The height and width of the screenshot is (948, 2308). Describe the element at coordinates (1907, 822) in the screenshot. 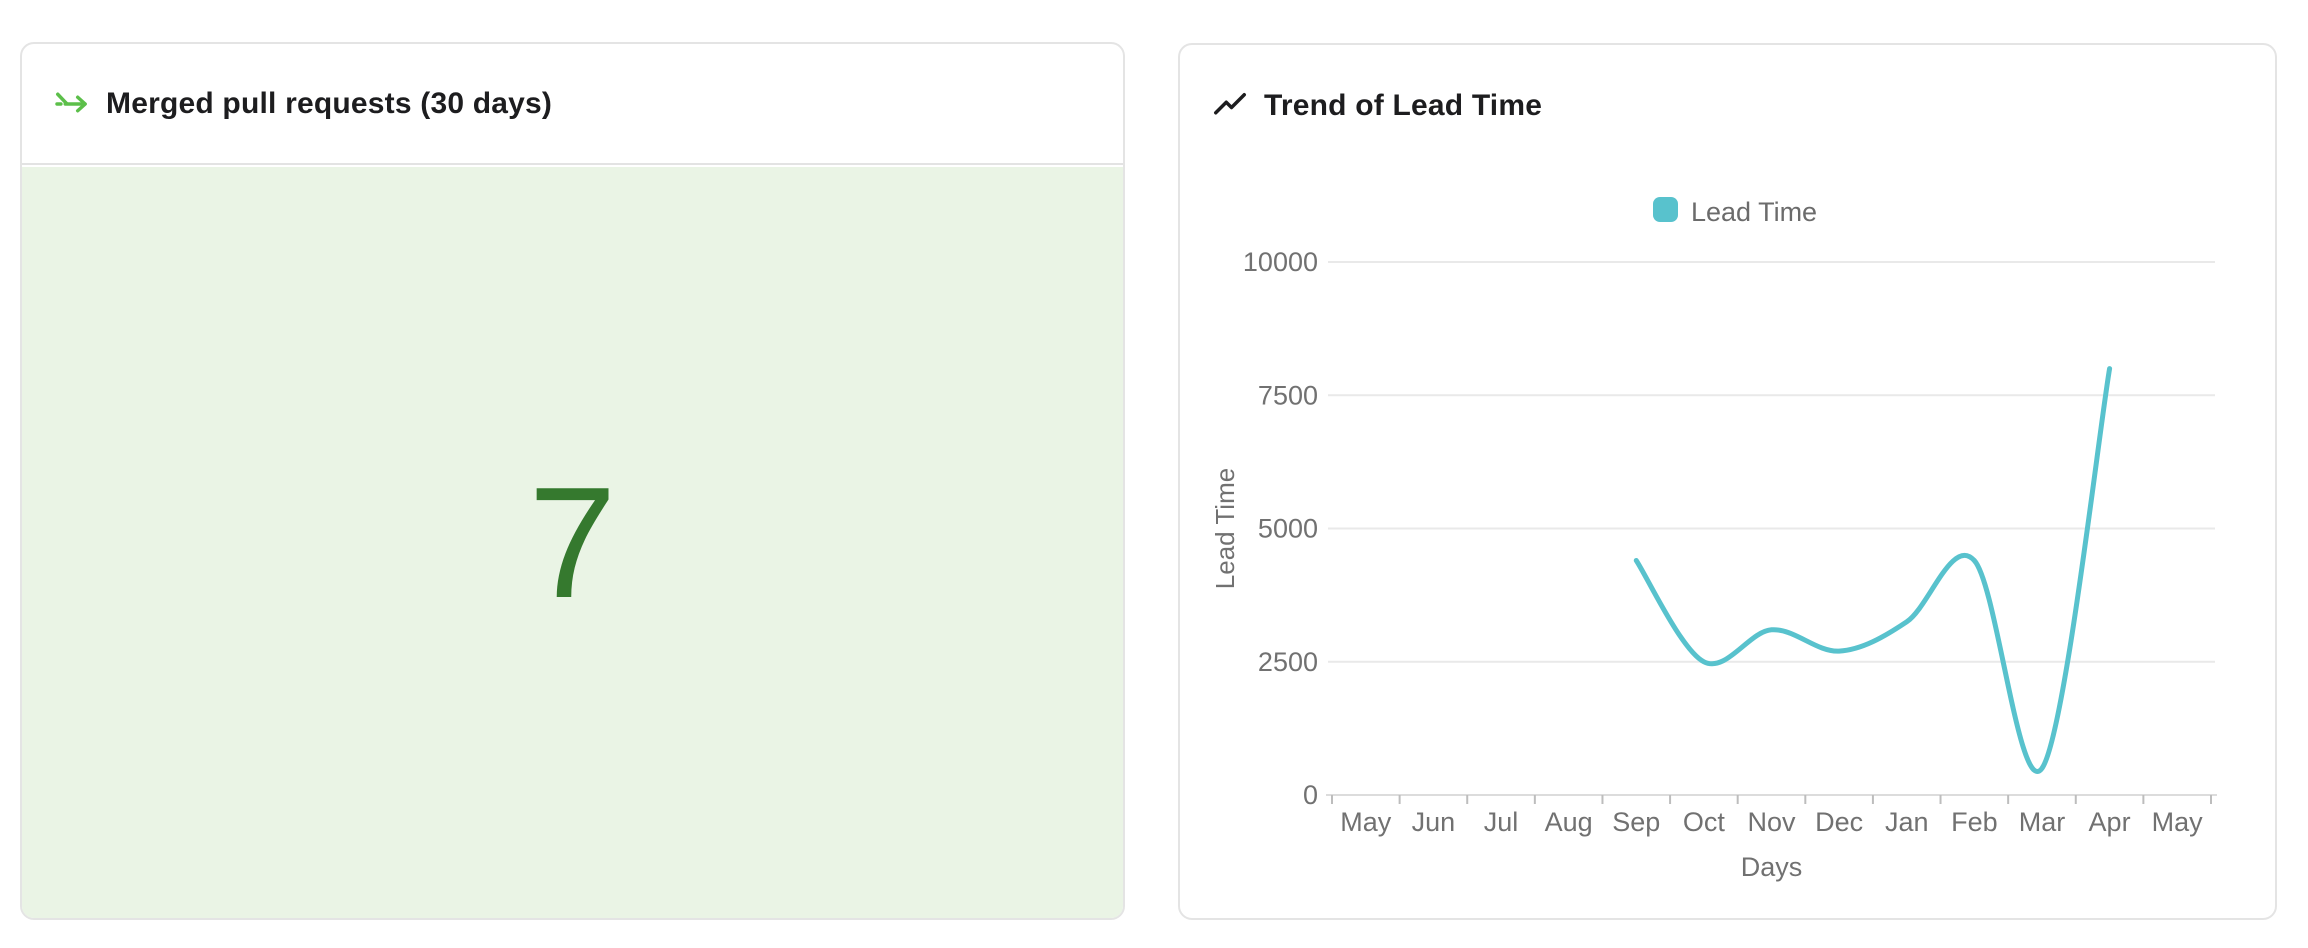

I see `x-tick-label: Jan` at that location.